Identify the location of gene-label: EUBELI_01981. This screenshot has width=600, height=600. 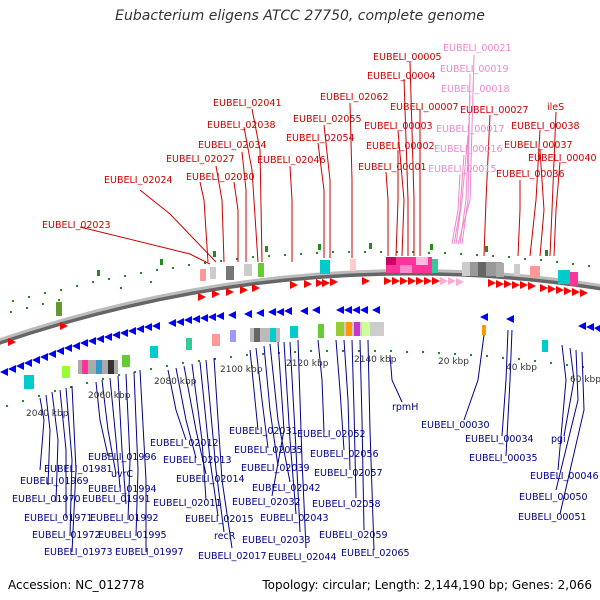
(78, 469).